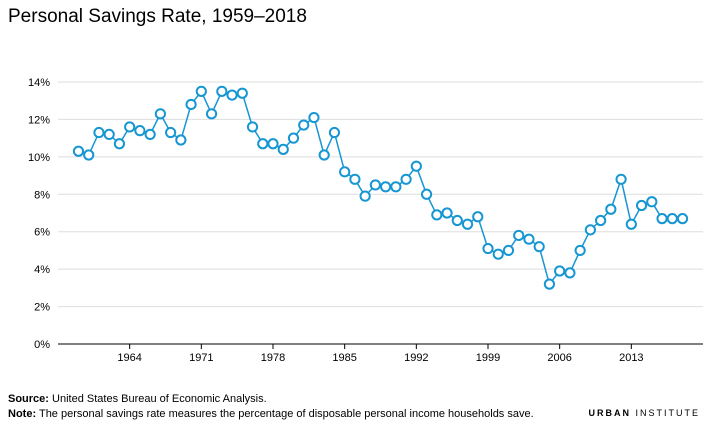 This screenshot has width=710, height=429. I want to click on x-tick-label: 1978, so click(273, 358).